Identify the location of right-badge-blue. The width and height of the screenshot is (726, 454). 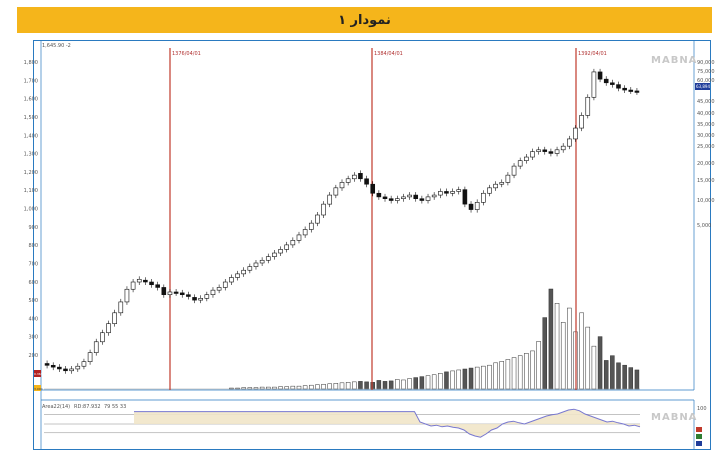
(702, 86).